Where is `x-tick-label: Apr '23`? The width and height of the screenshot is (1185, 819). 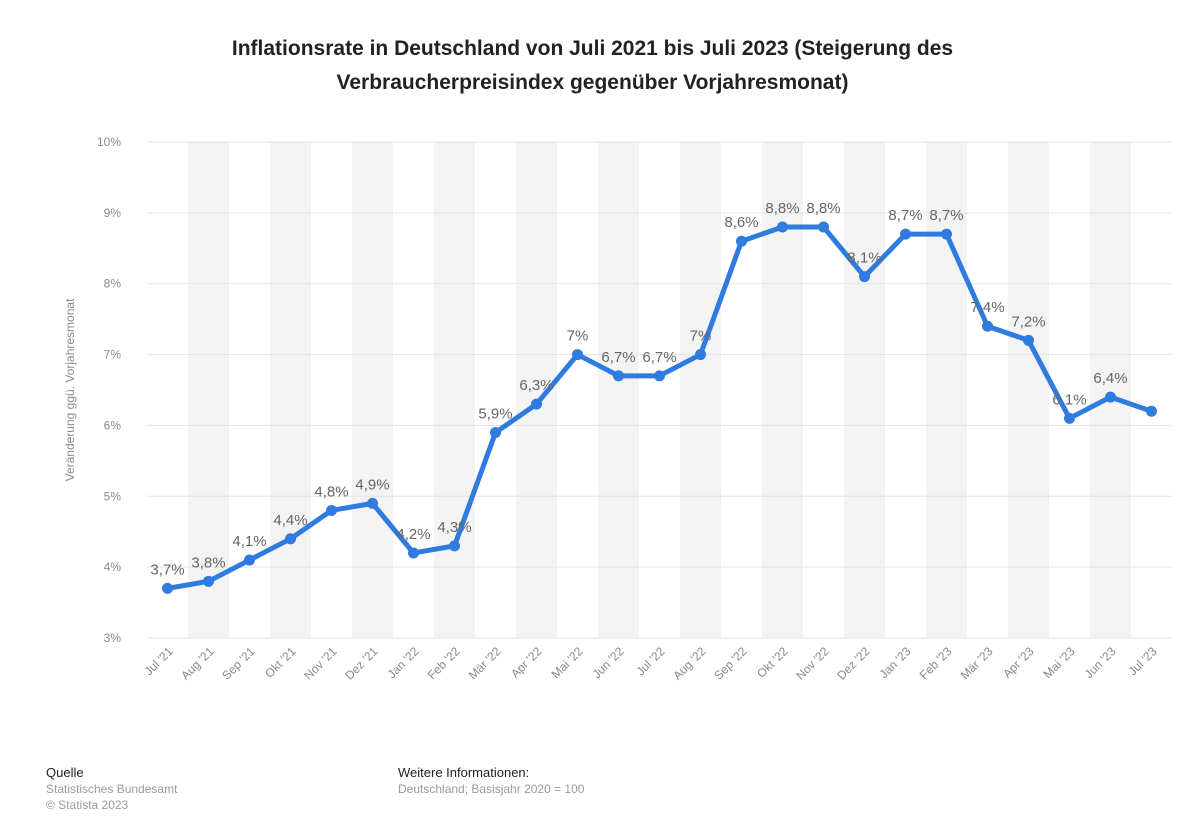 x-tick-label: Apr '23 is located at coordinates (1018, 662).